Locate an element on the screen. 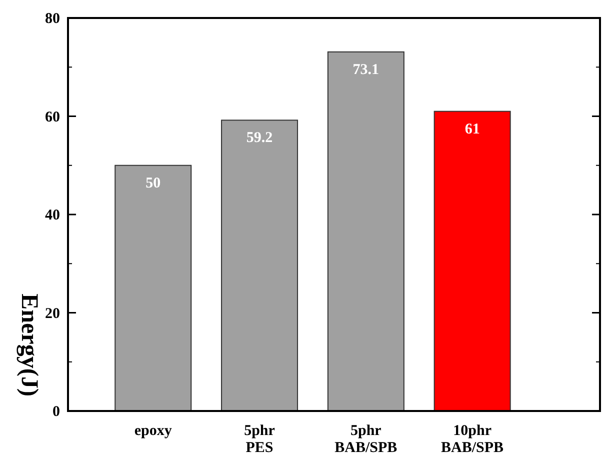 Image resolution: width=614 pixels, height=459 pixels. y-tick-label: 0 is located at coordinates (56, 412).